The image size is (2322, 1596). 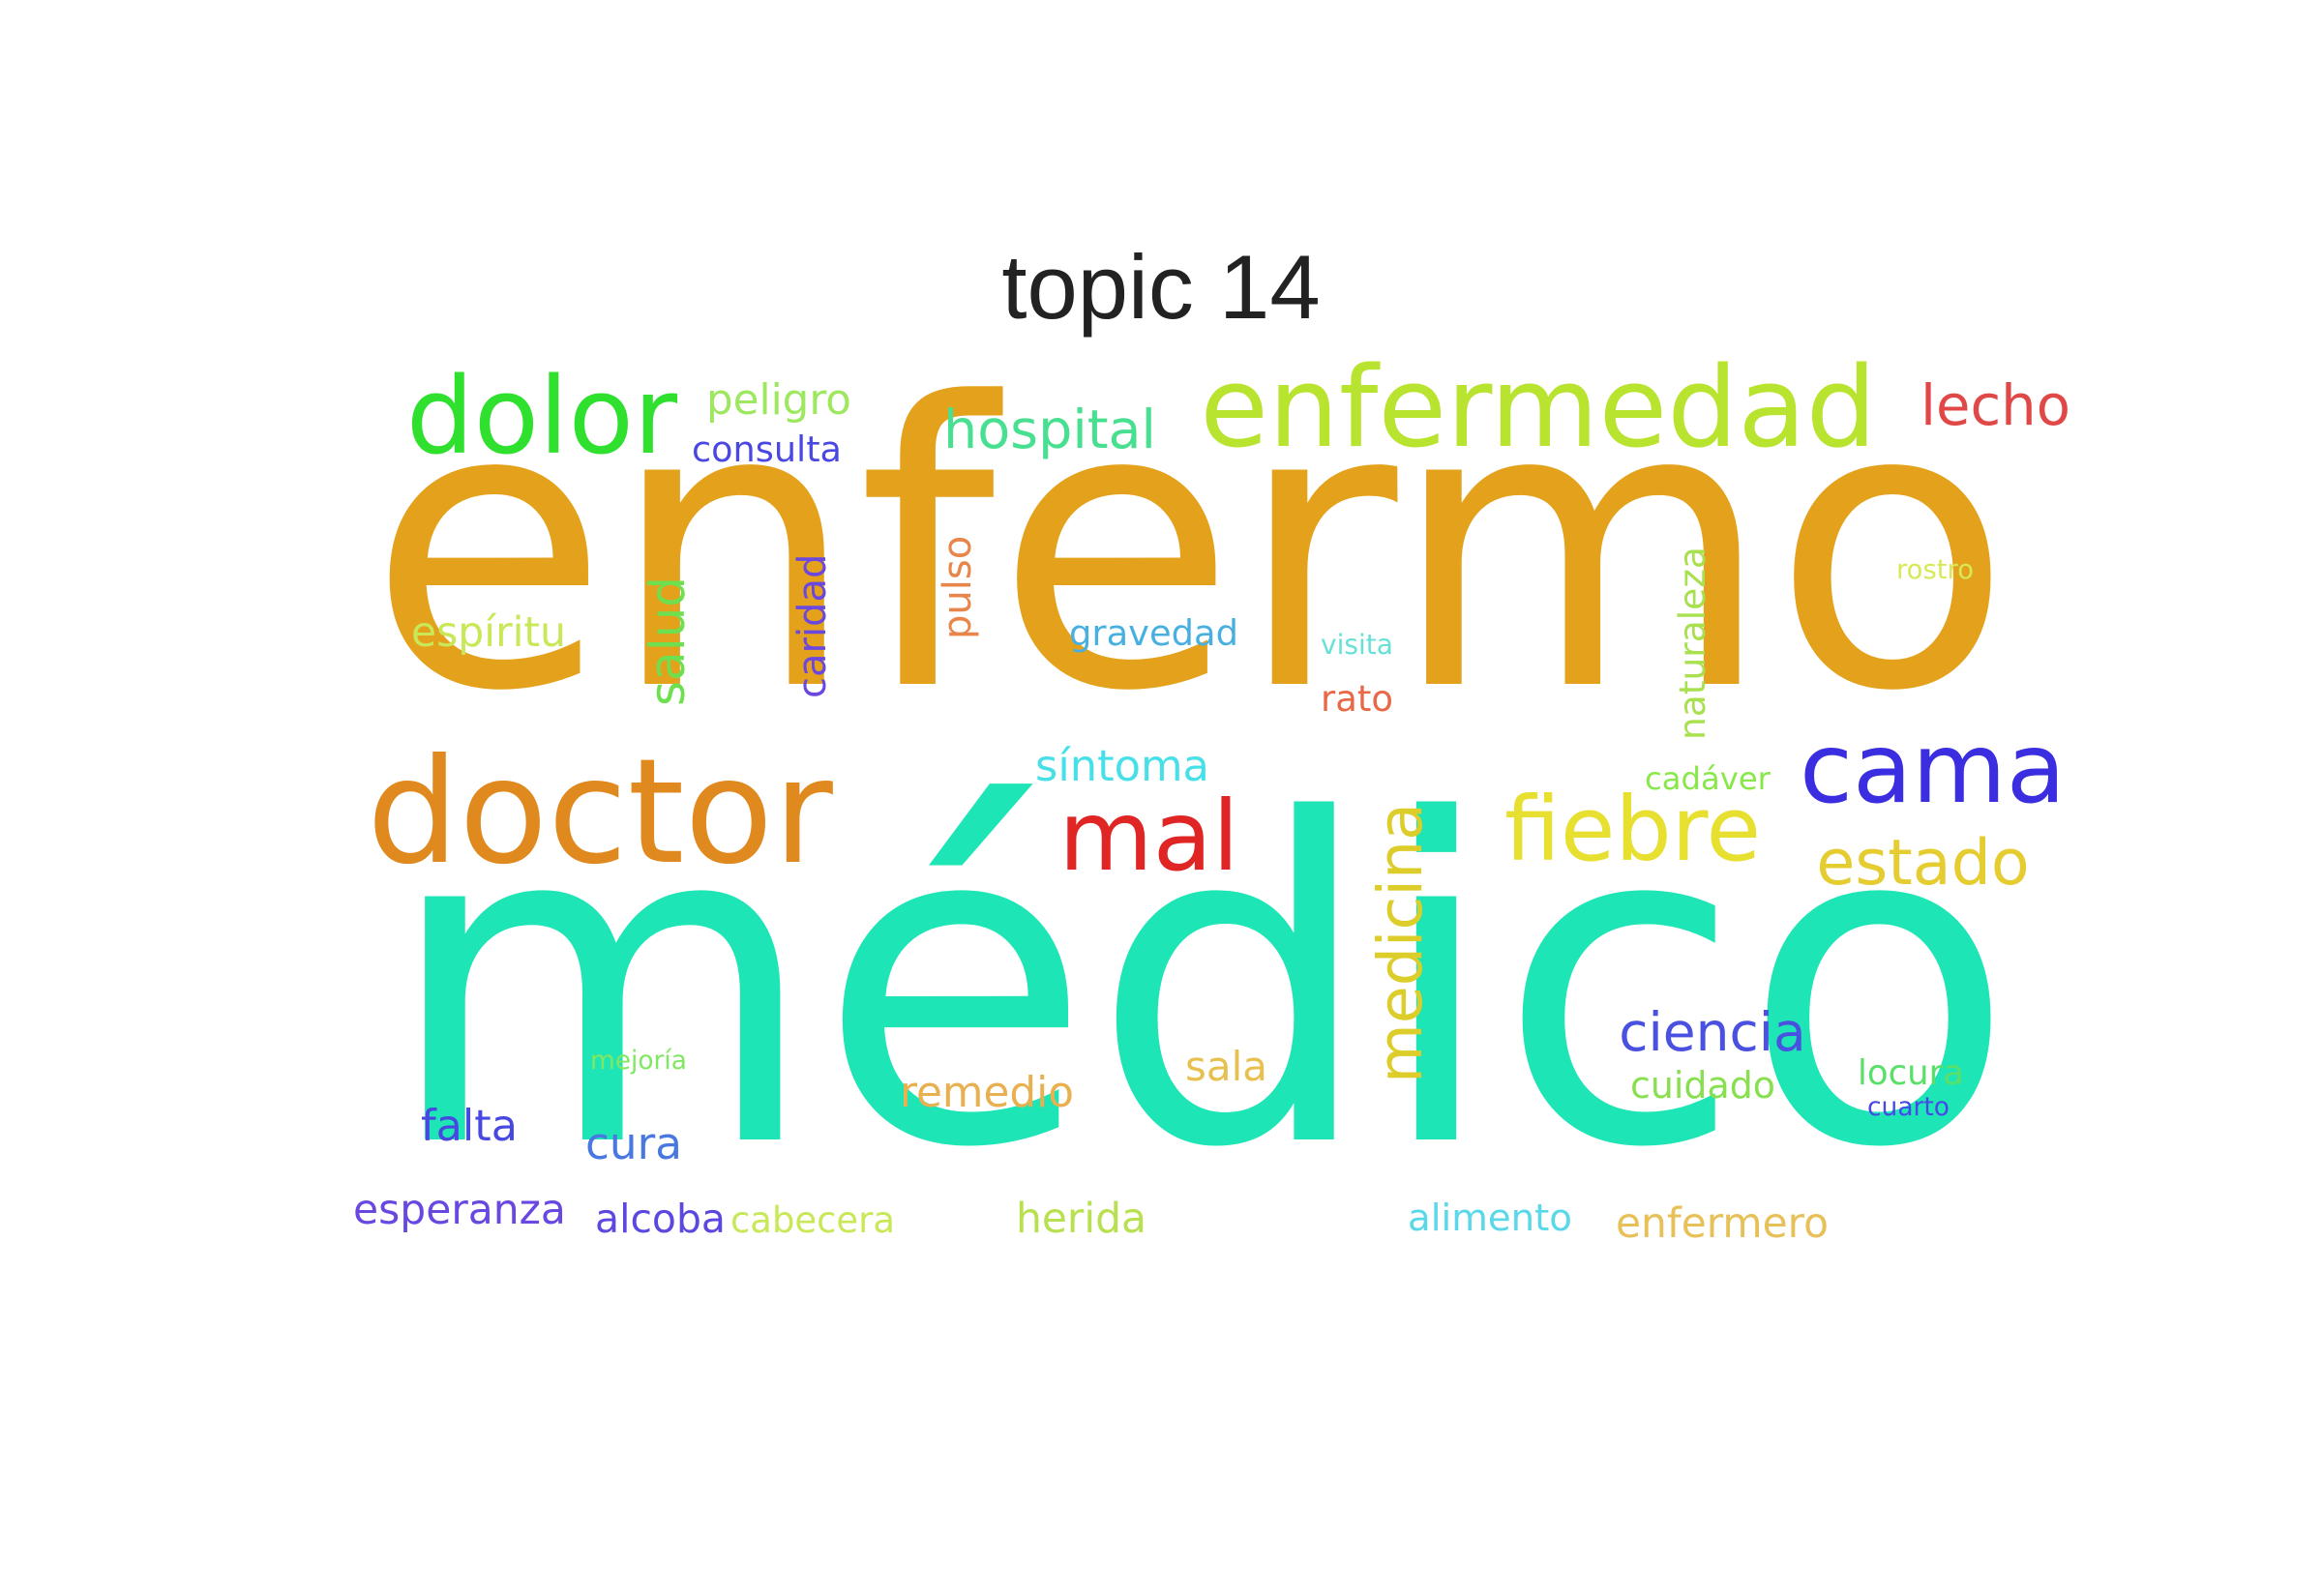 What do you see at coordinates (660, 1218) in the screenshot?
I see `word-alcoba: alcoba` at bounding box center [660, 1218].